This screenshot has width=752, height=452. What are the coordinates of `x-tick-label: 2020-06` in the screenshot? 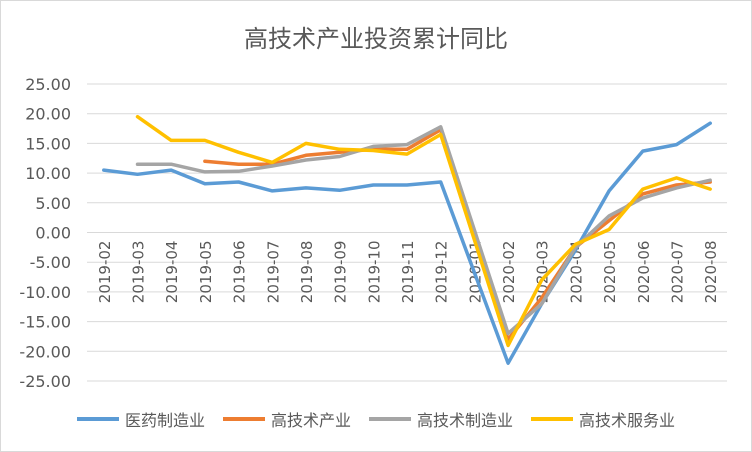 It's located at (644, 272).